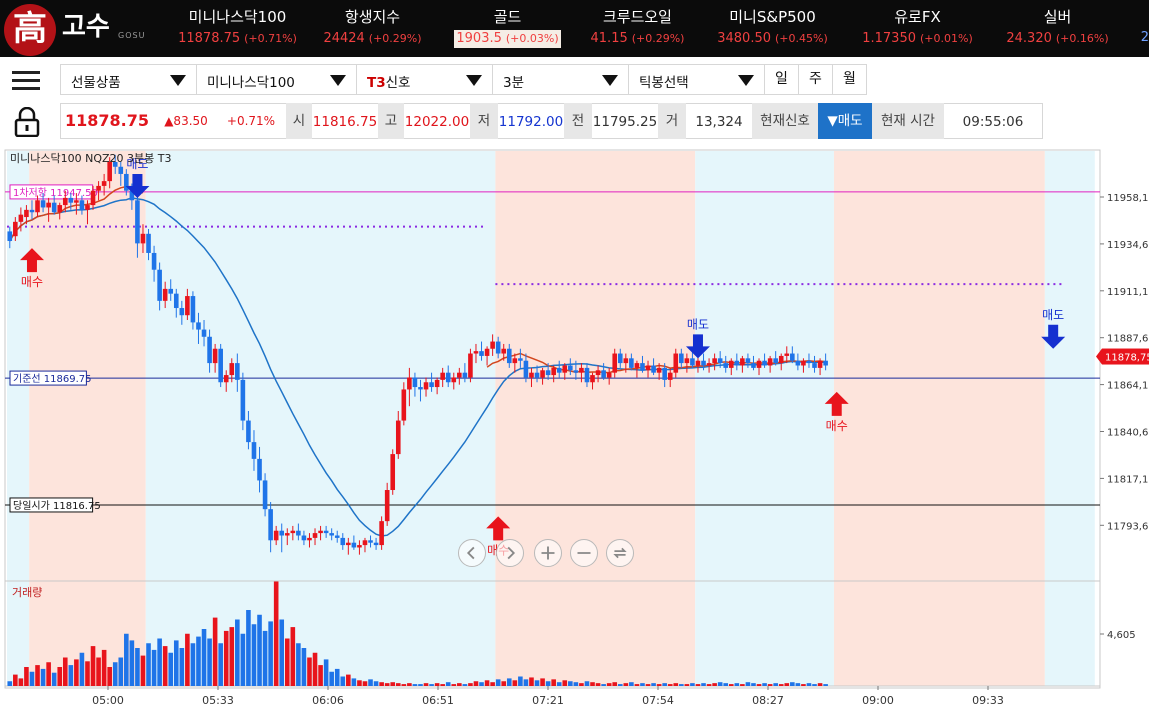 The image size is (1149, 720). I want to click on ticker-name: 실버, so click(1057, 17).